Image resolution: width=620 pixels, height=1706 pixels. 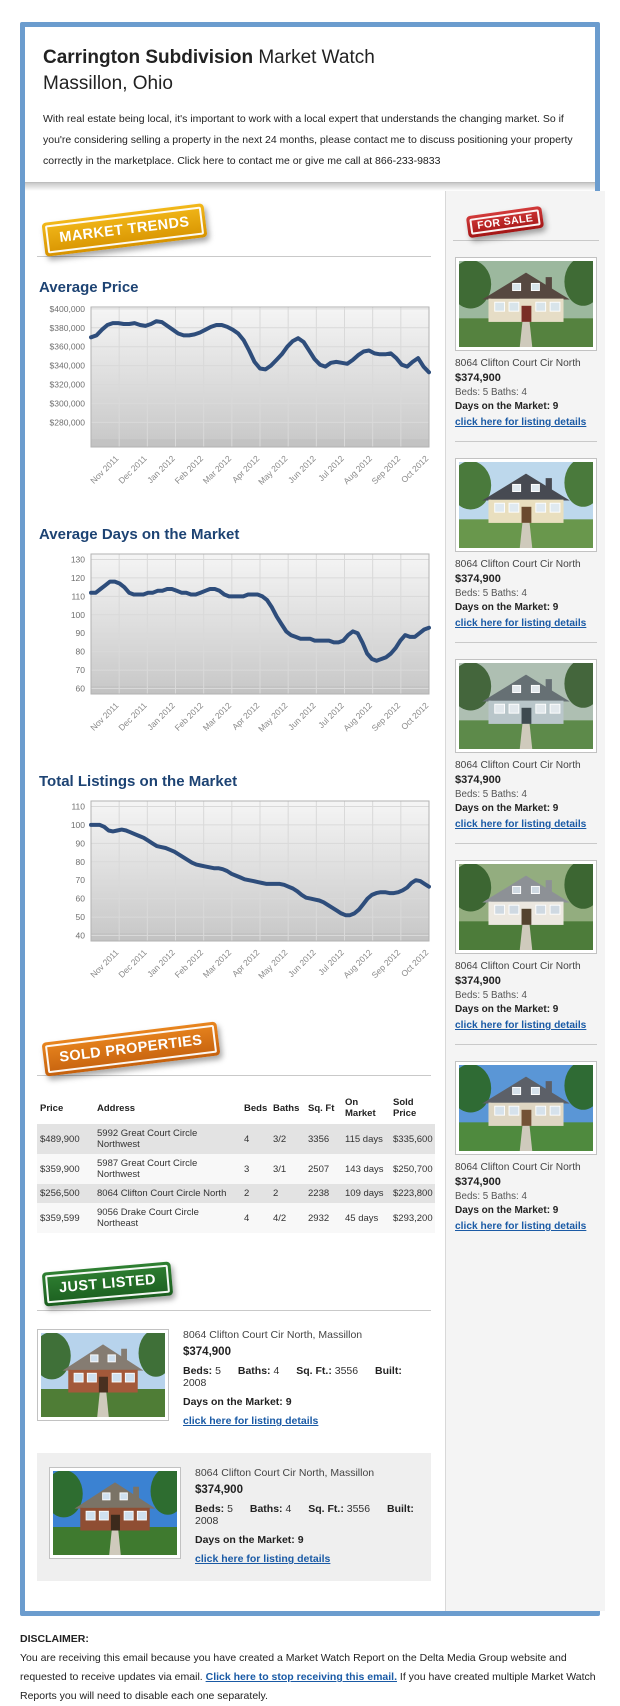 What do you see at coordinates (78, 560) in the screenshot?
I see `svg-text: 130` at bounding box center [78, 560].